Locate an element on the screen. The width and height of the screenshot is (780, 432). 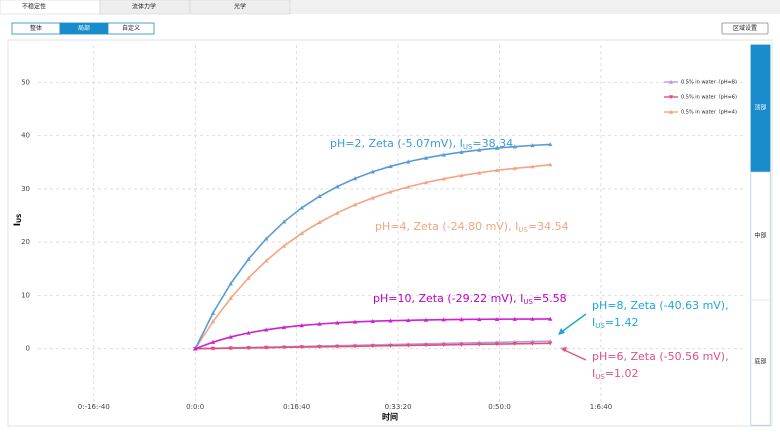
side-button is located at coordinates (760, 362).